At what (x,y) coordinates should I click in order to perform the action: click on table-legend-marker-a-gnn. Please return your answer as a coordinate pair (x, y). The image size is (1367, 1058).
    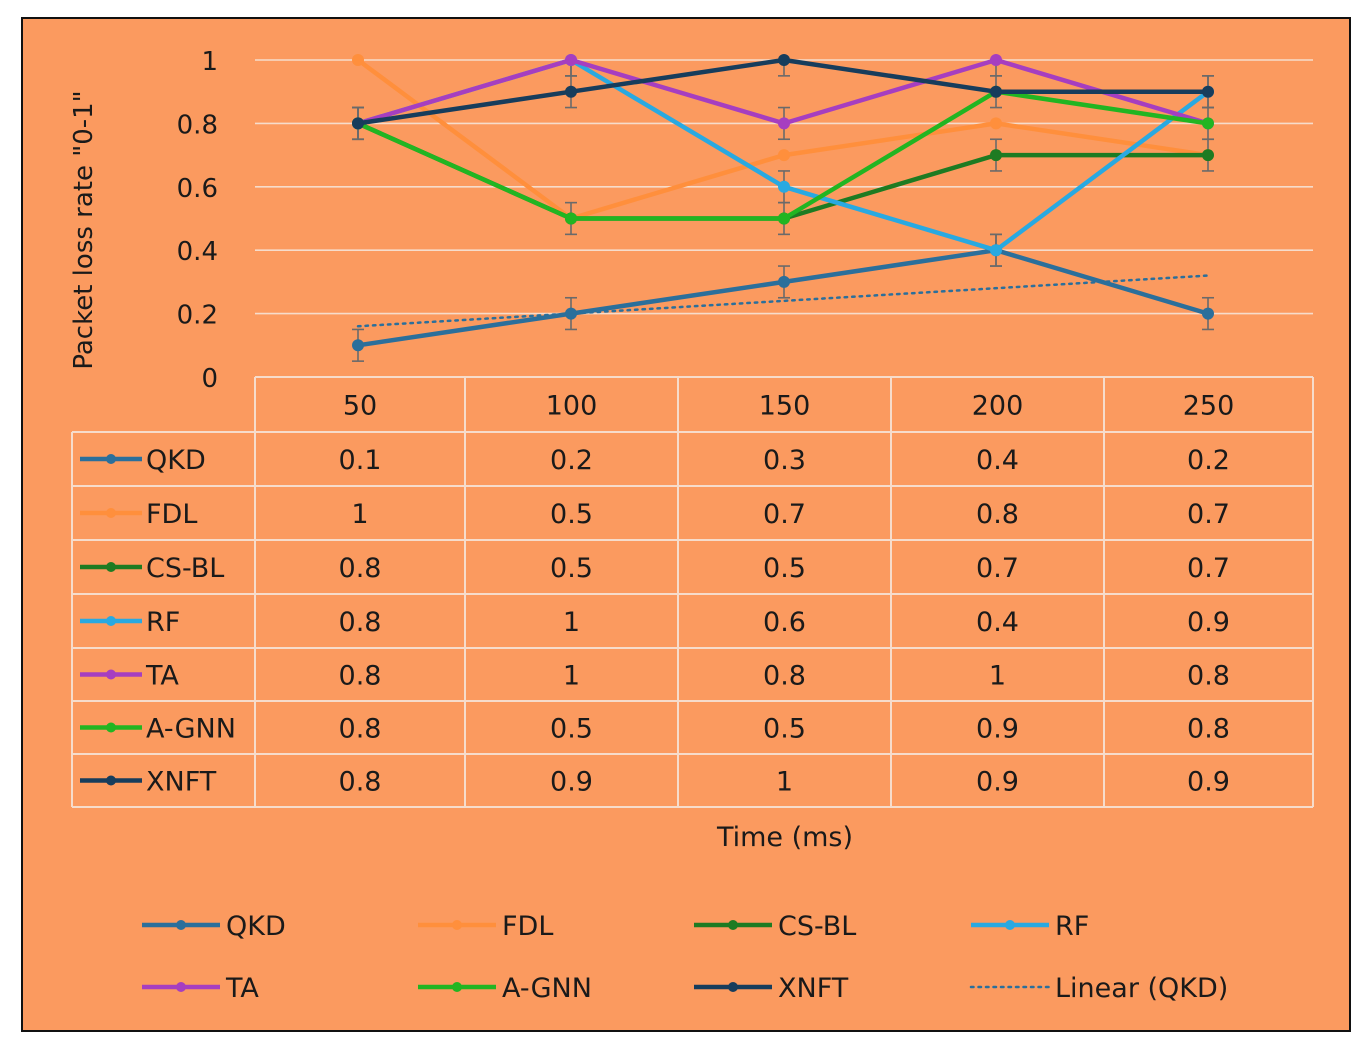
    Looking at the image, I should click on (111, 727).